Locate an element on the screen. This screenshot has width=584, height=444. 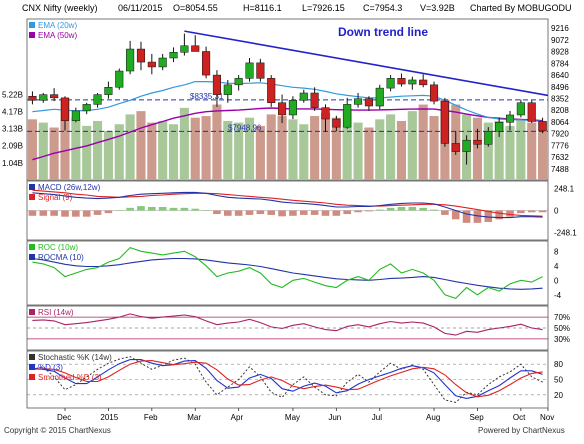
y-tick-label: -4 is located at coordinates (558, 295).